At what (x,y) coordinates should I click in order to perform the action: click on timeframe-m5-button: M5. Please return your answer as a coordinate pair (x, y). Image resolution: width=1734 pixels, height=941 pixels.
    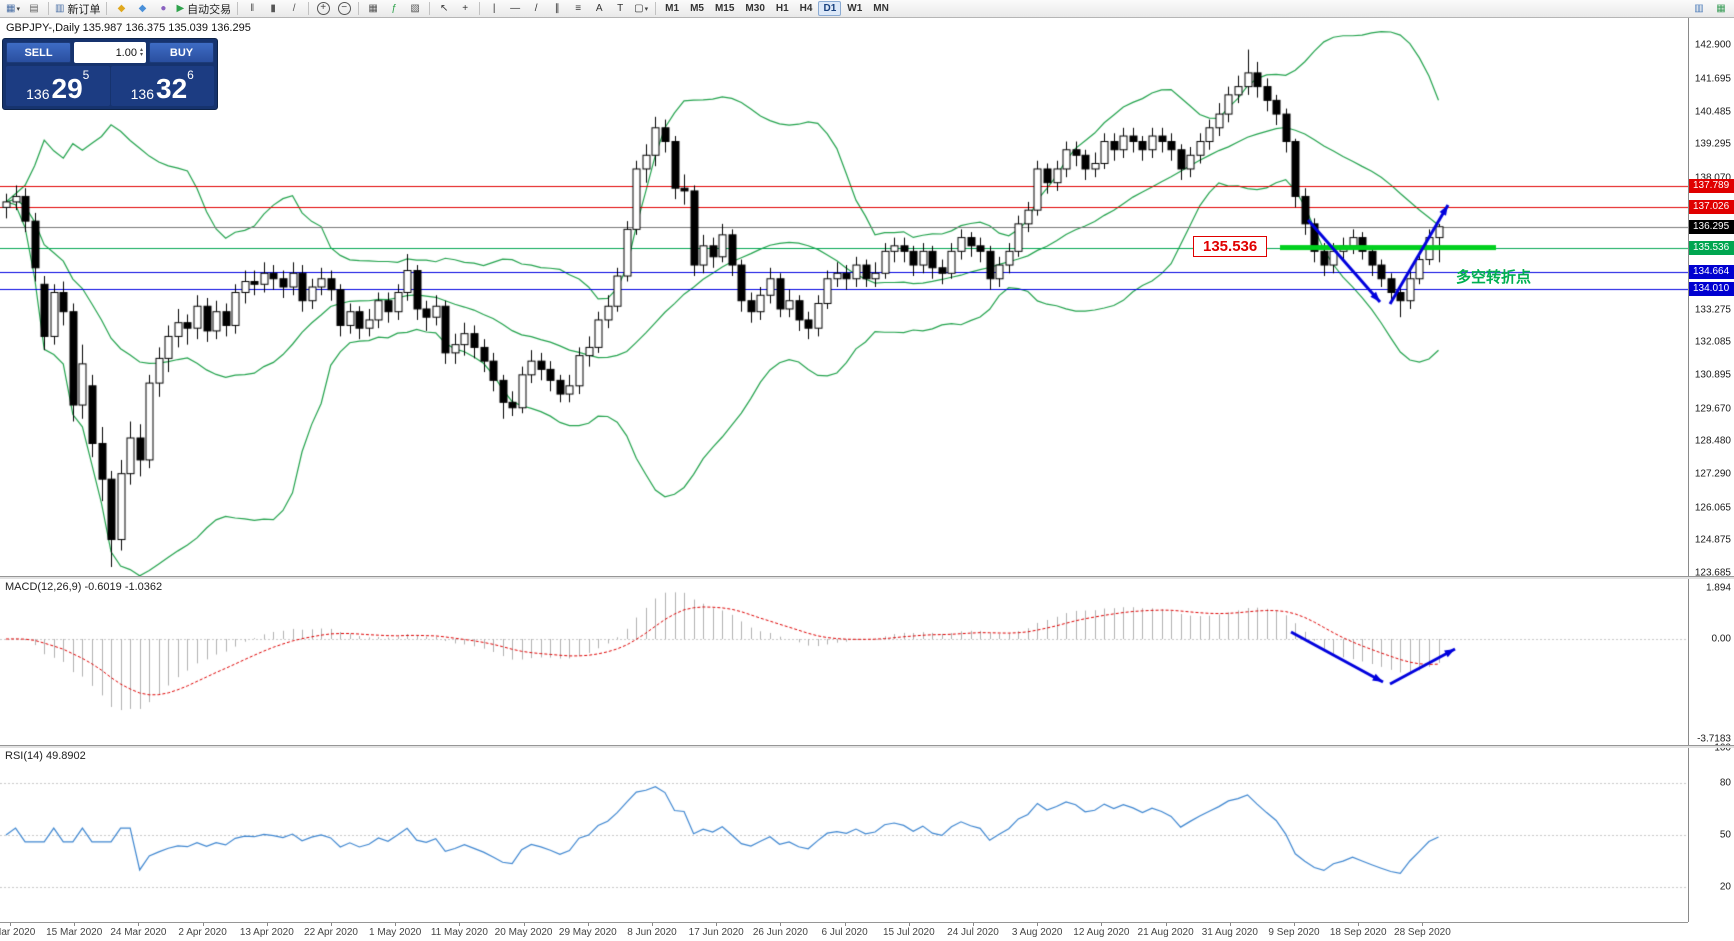
    Looking at the image, I should click on (697, 8).